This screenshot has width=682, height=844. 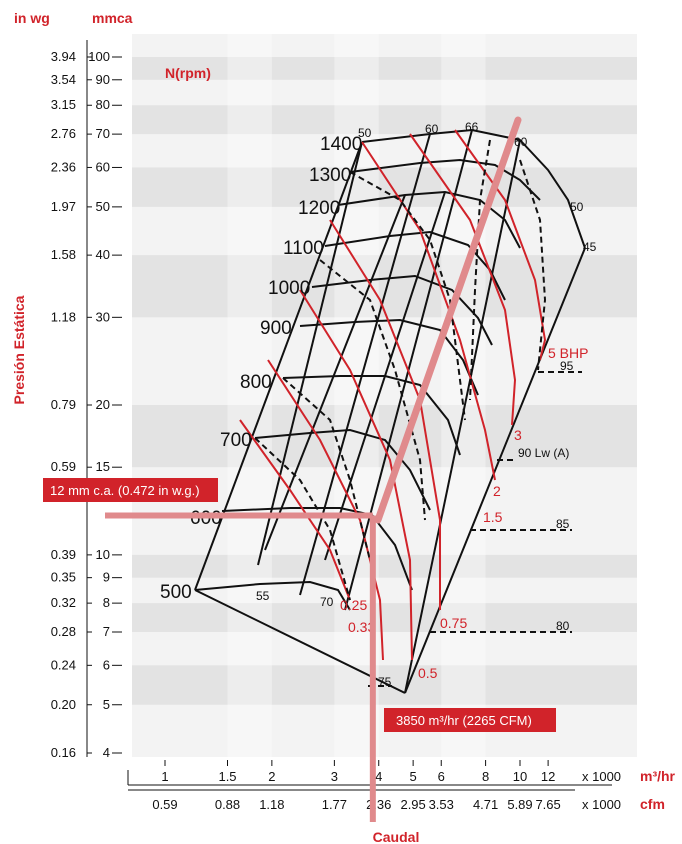 I want to click on x-unit-cfm: cfm, so click(x=652, y=804).